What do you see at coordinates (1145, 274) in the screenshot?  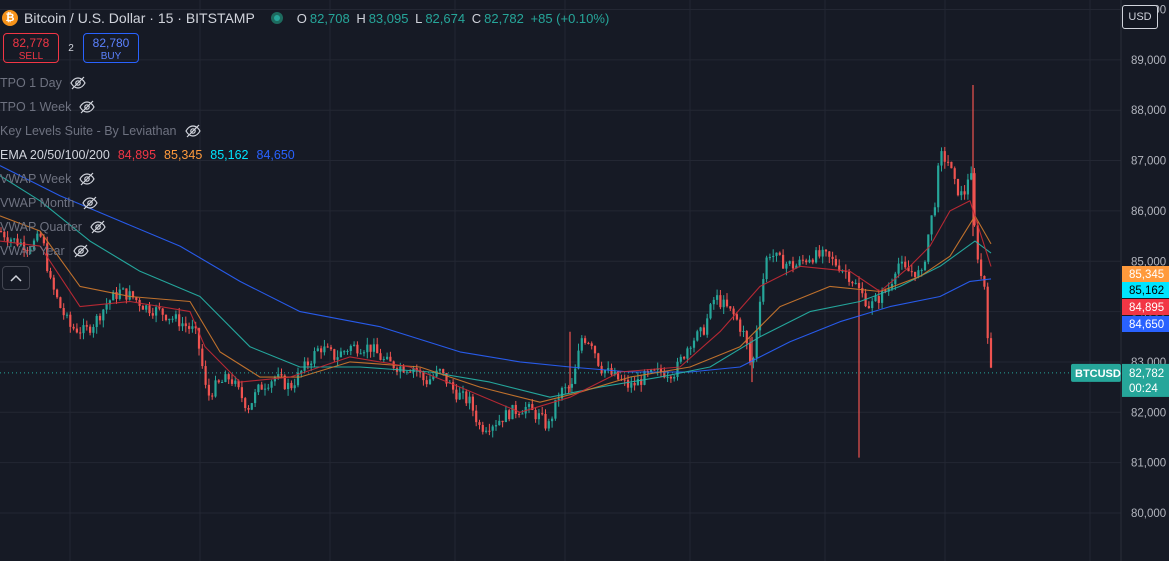 I see `ema-price-label-bg` at bounding box center [1145, 274].